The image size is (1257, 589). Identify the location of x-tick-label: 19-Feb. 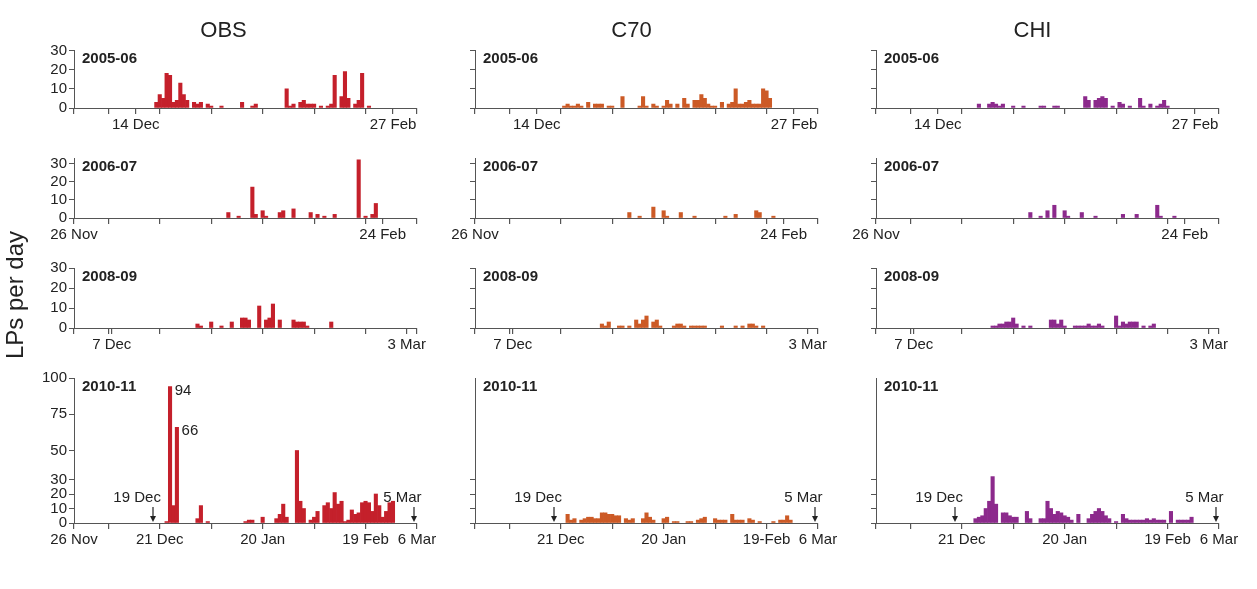
(766, 539).